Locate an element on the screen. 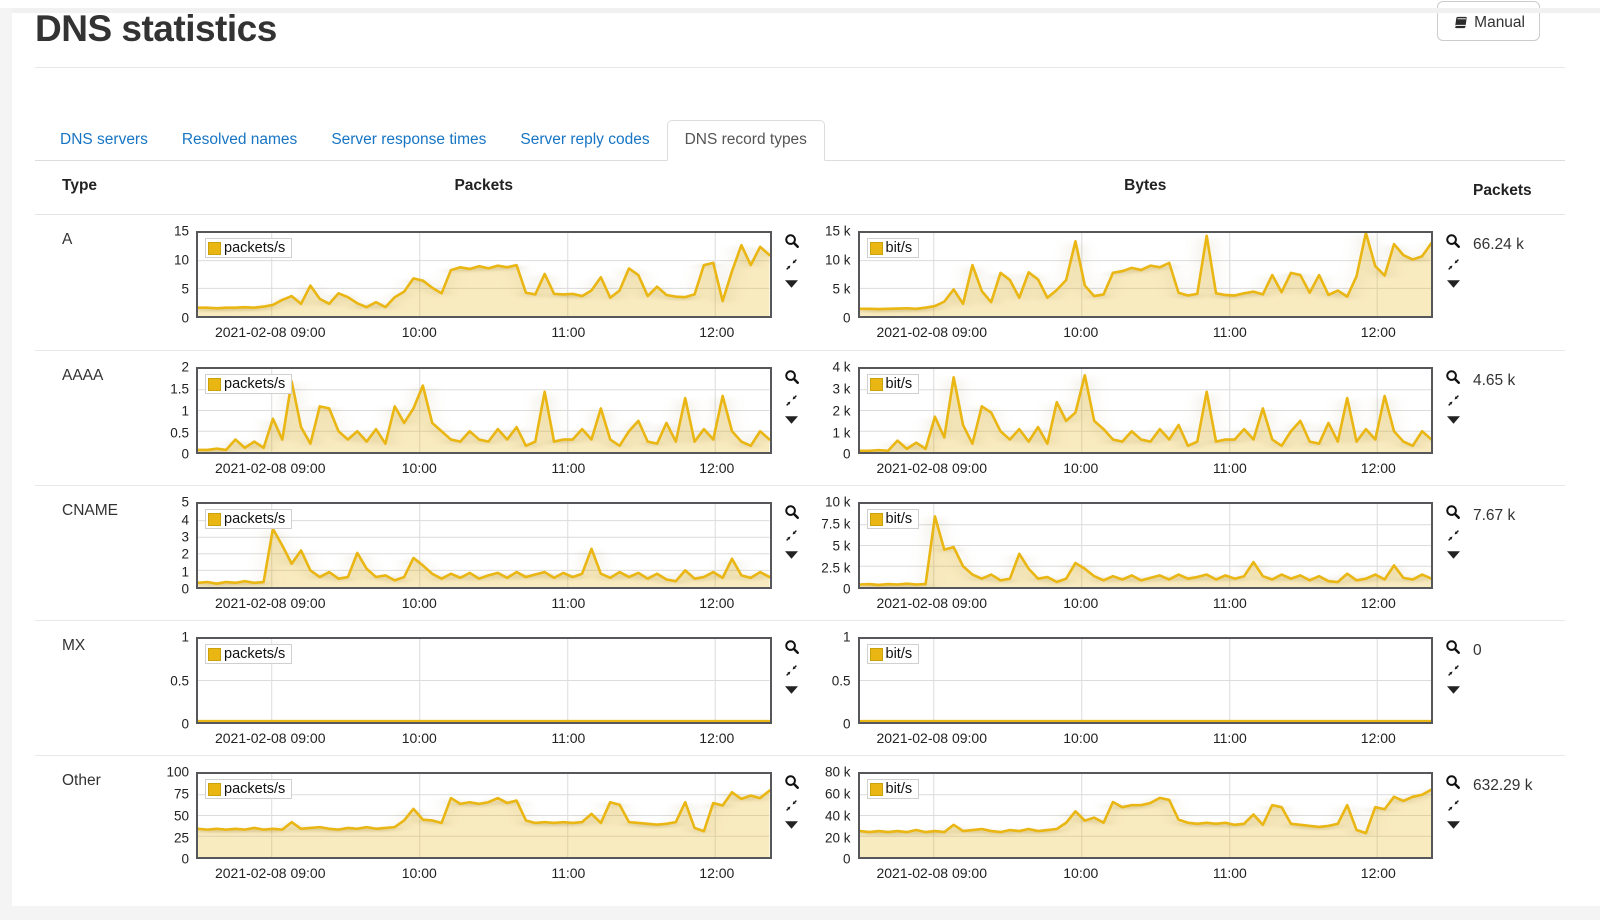 The image size is (1600, 920). title-divider is located at coordinates (800, 67).